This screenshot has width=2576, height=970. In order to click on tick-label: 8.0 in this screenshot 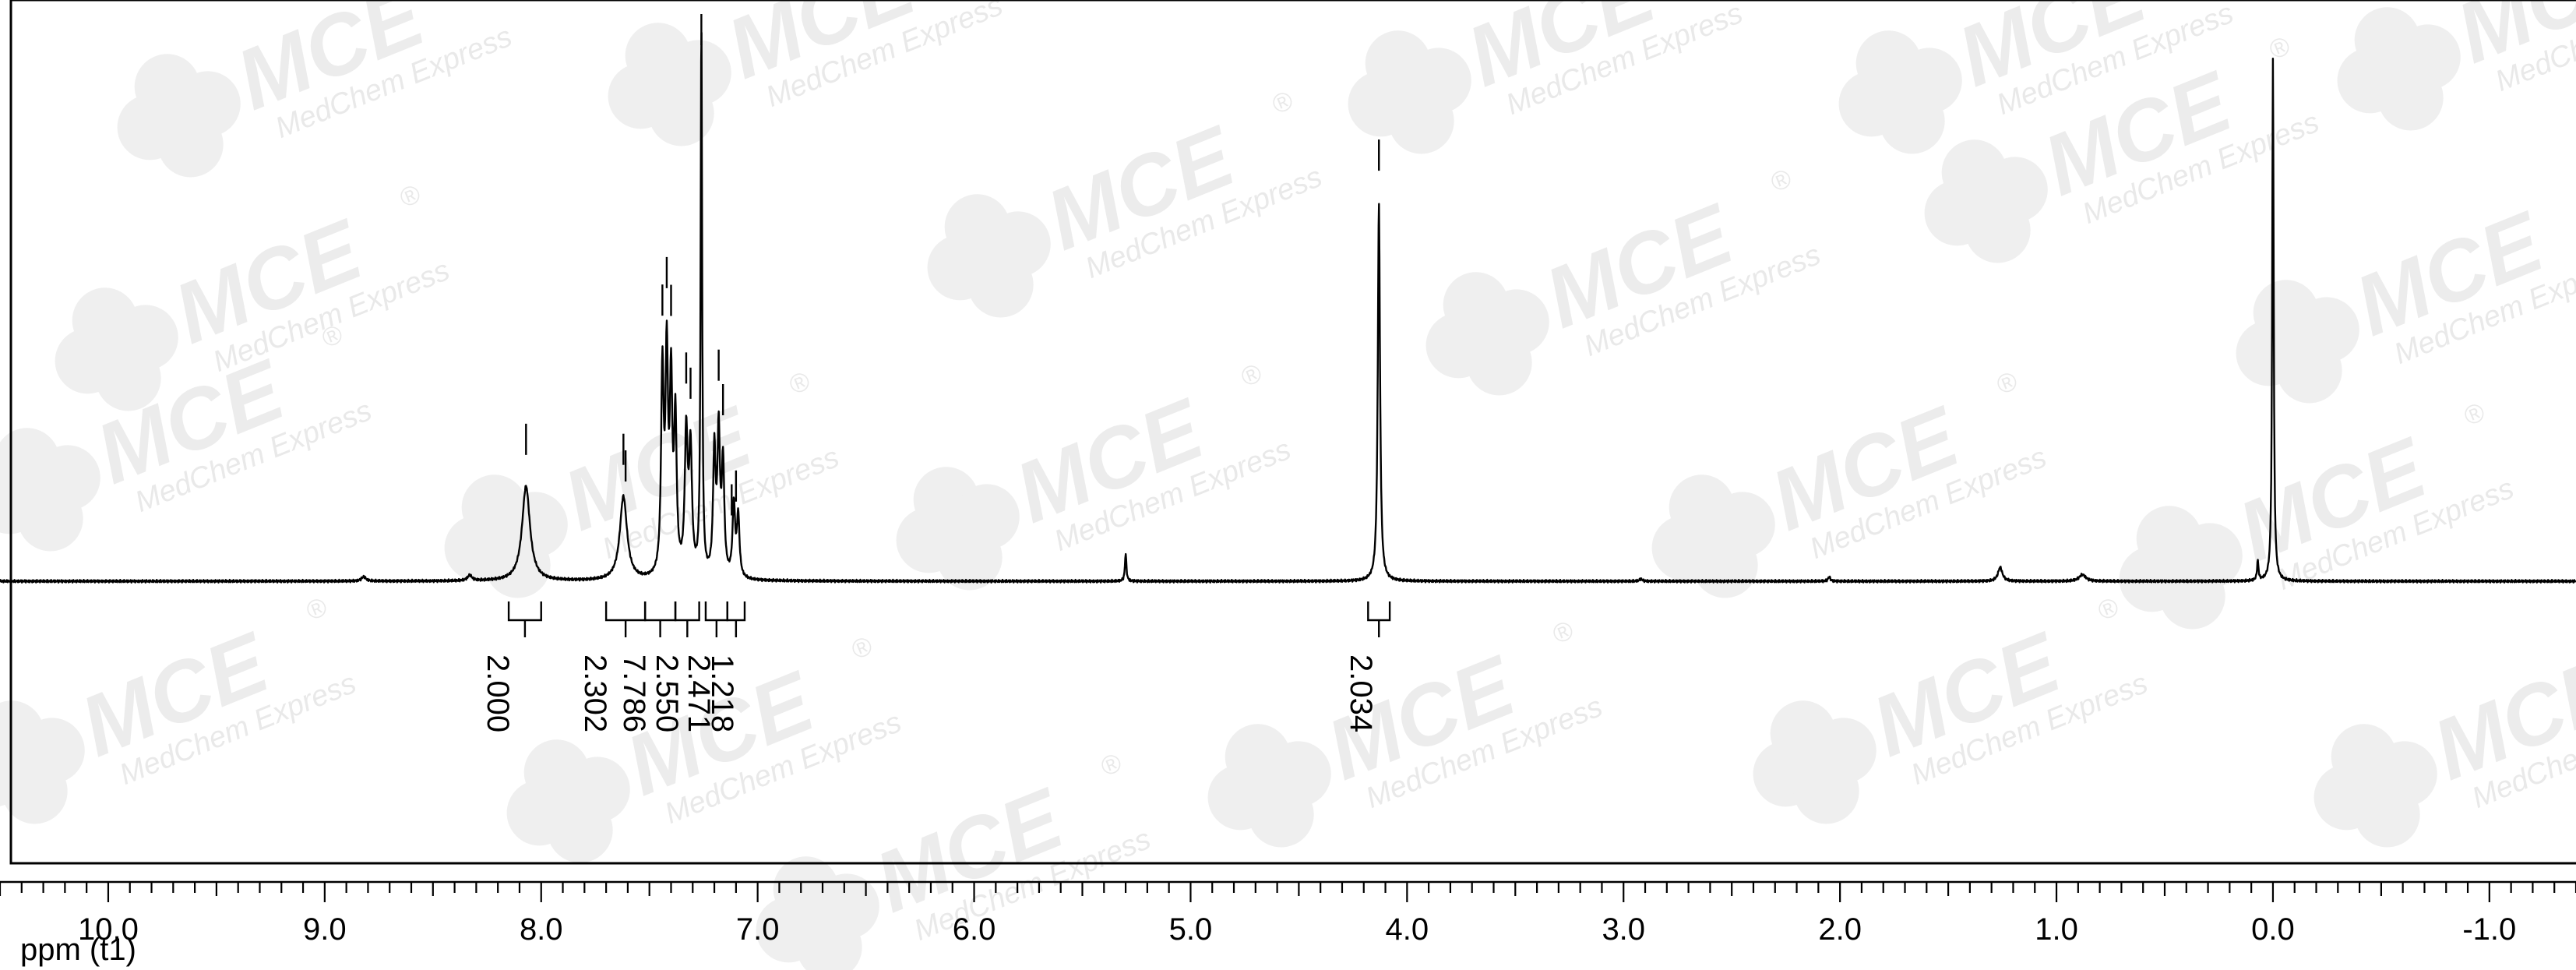, I will do `click(541, 930)`.